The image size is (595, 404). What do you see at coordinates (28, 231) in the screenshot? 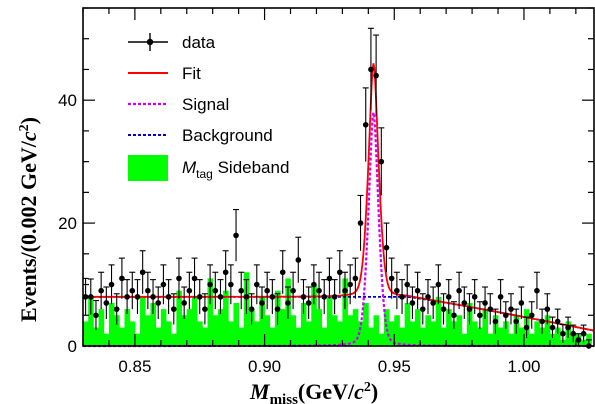
I see `y-axis-title-prefix: Events/(0.002 GeV/` at bounding box center [28, 231].